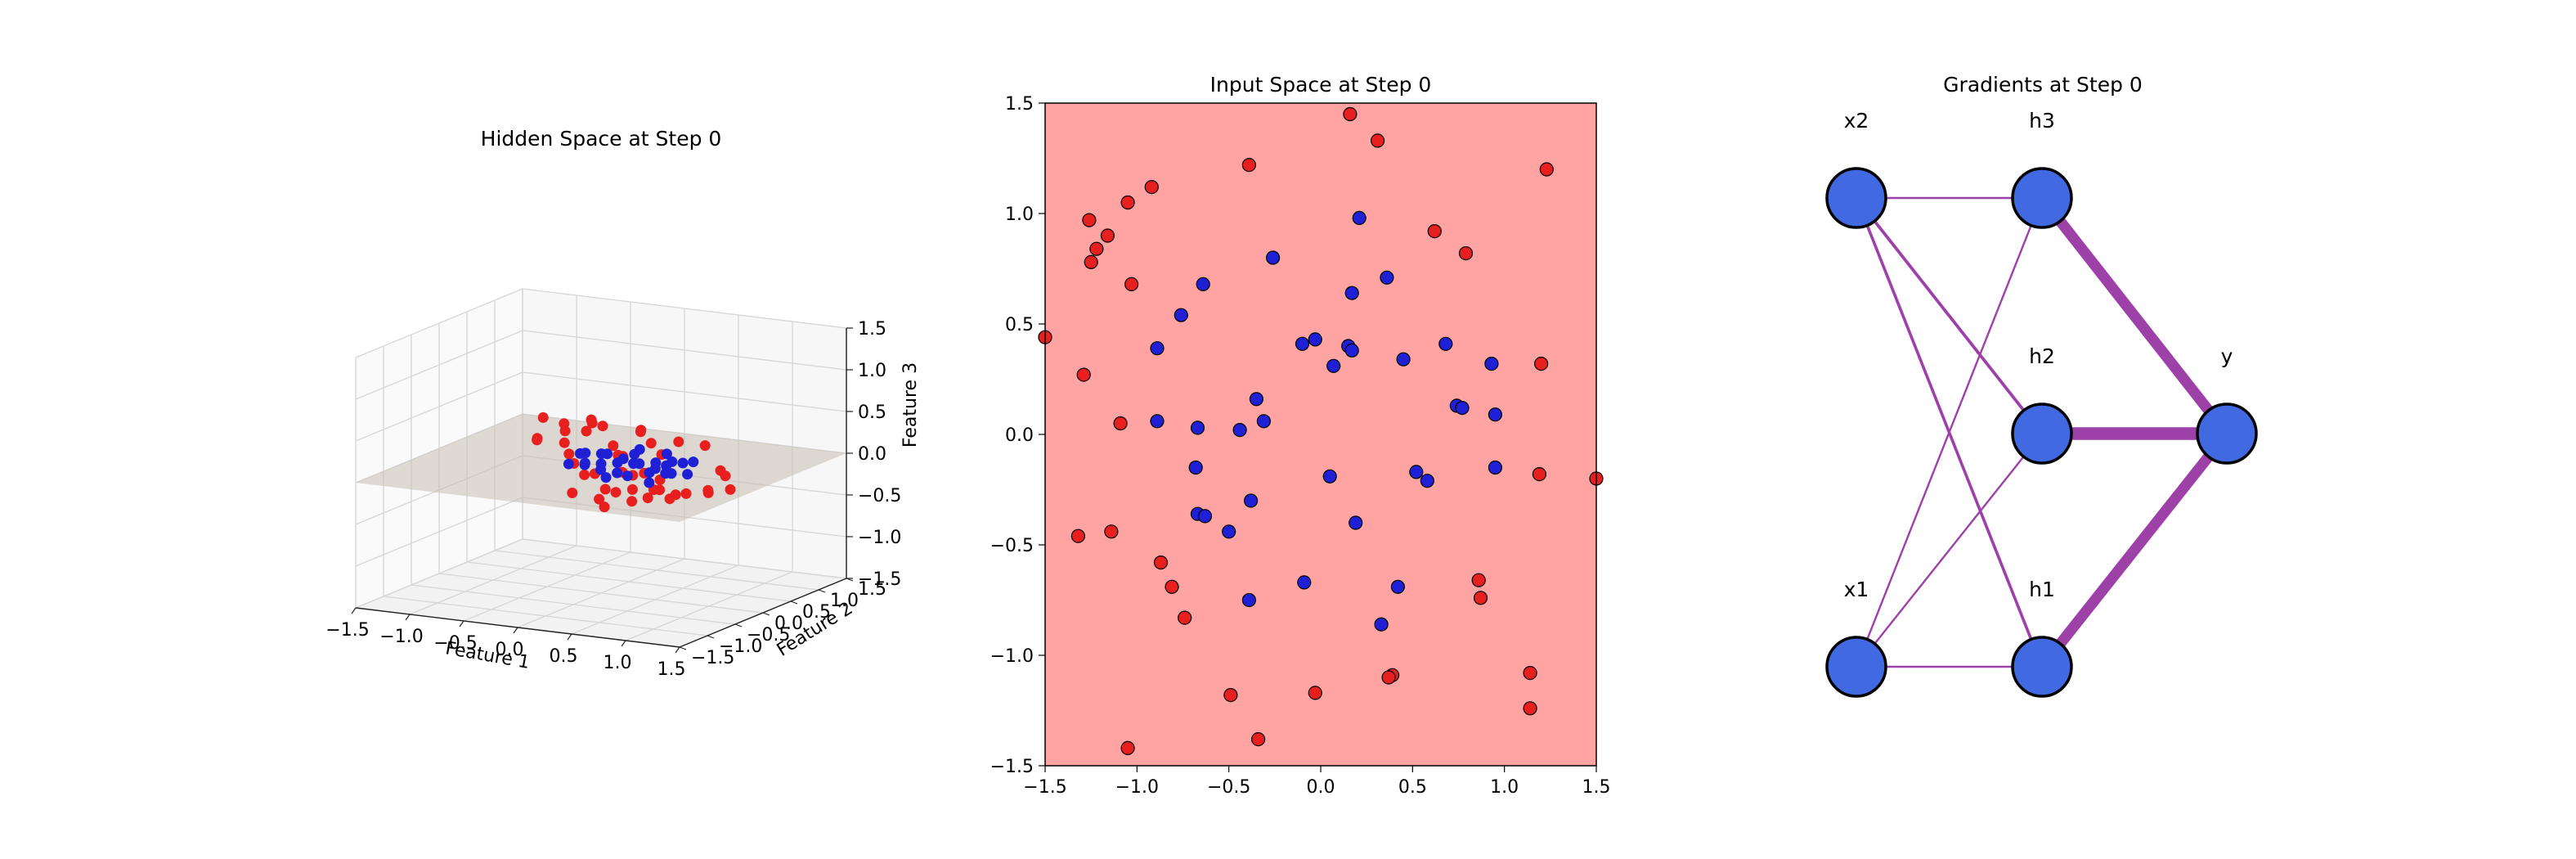 The width and height of the screenshot is (2576, 859). I want to click on node-label-h1: h1, so click(2042, 589).